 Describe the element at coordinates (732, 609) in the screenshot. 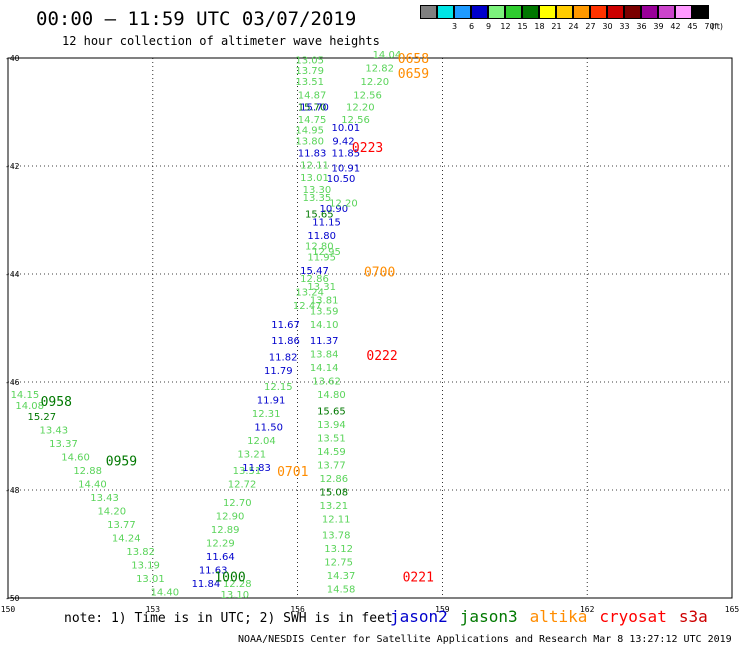

I see `longitude-tick-label: 165` at that location.